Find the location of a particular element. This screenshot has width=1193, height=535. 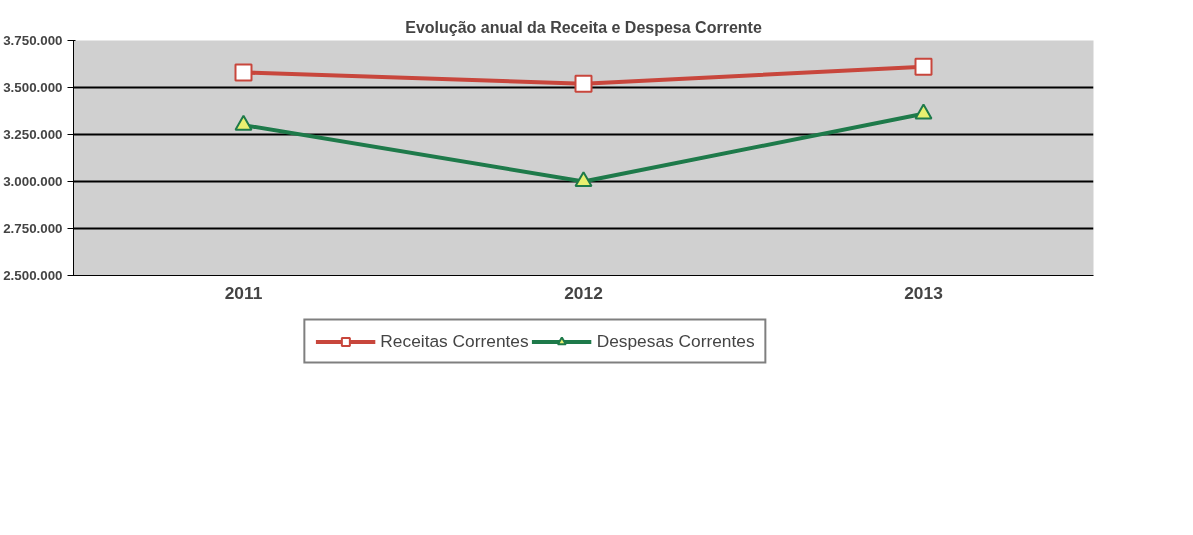

x-tick-label: 2011 is located at coordinates (243, 292).